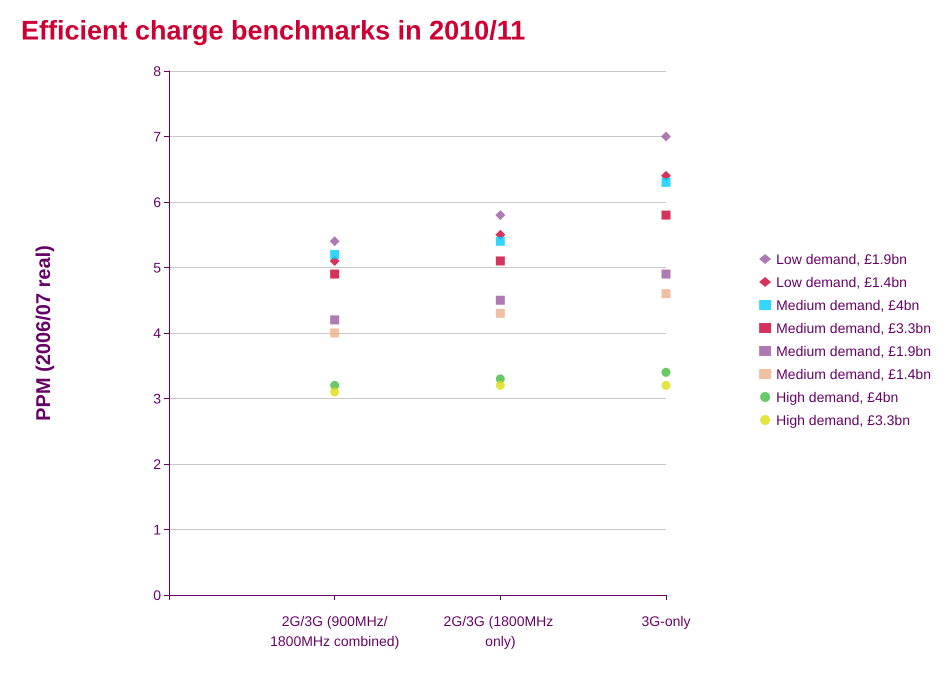 This screenshot has height=679, width=949. I want to click on chart-title: Efficient charge benchmarks in 2010/11, so click(273, 31).